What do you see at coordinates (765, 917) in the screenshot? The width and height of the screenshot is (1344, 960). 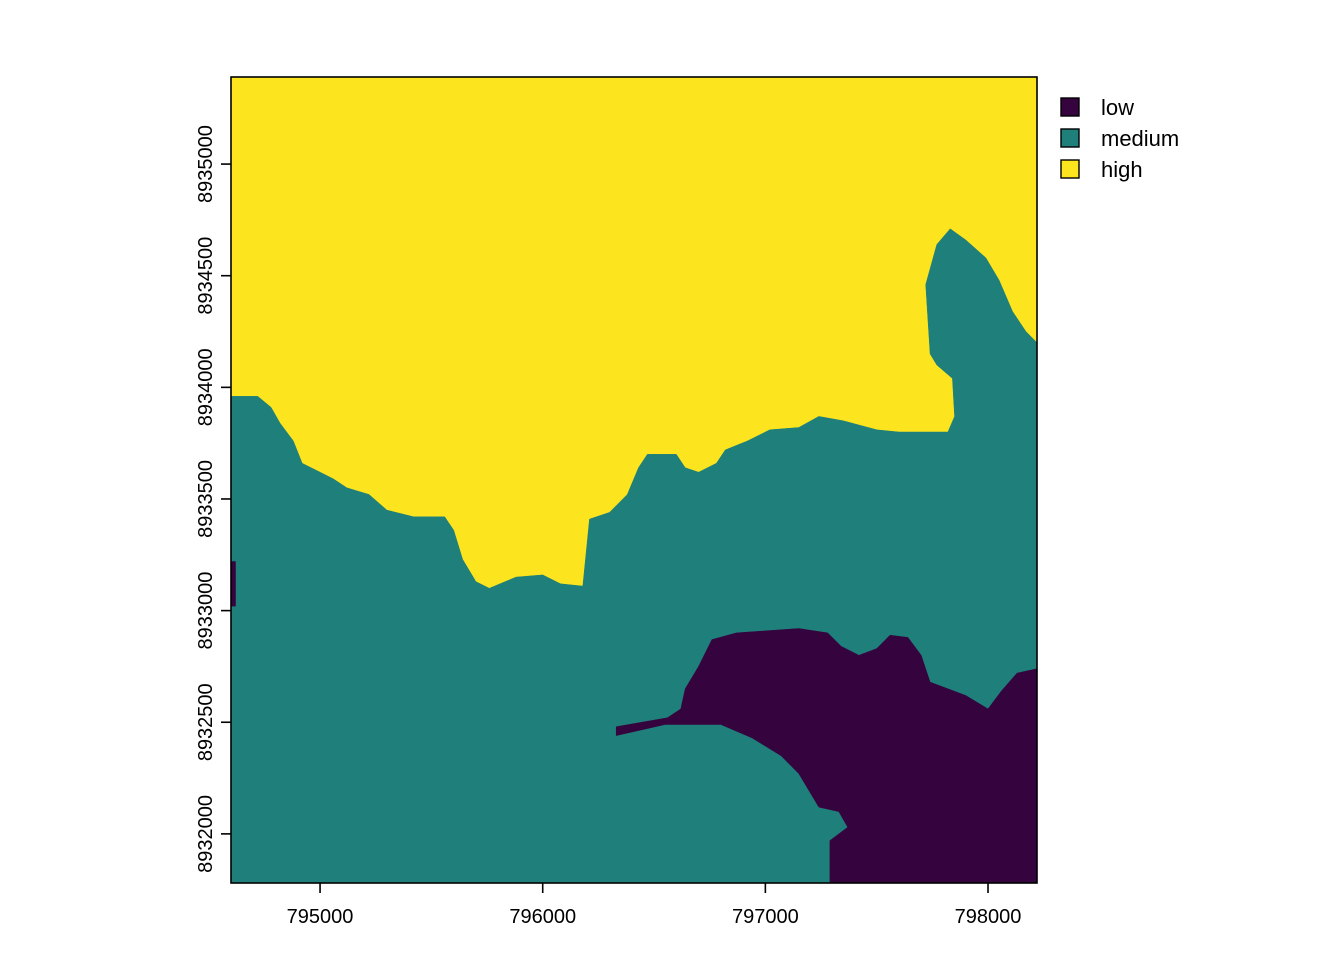 I see `x-tick-label: 797000` at bounding box center [765, 917].